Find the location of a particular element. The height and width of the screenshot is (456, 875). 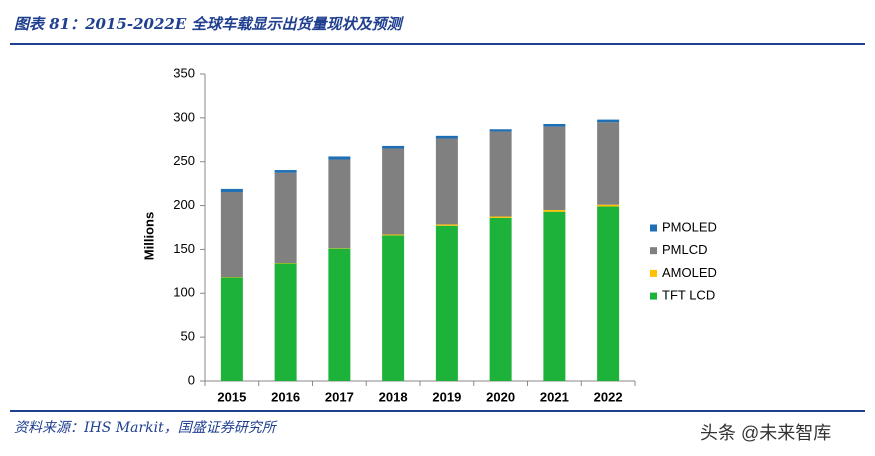

y-tick-label: 150 is located at coordinates (184, 248).